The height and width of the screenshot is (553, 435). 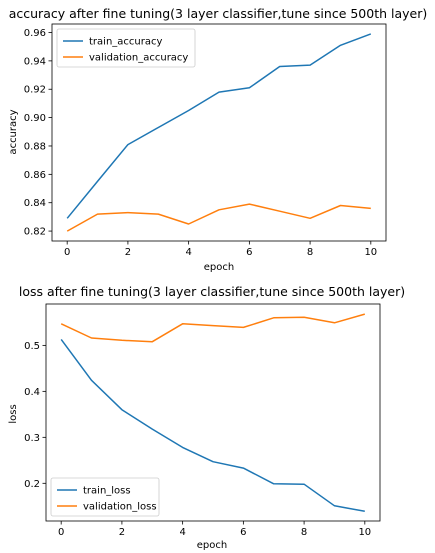 What do you see at coordinates (125, 42) in the screenshot?
I see `legend-label: train_accuracy` at bounding box center [125, 42].